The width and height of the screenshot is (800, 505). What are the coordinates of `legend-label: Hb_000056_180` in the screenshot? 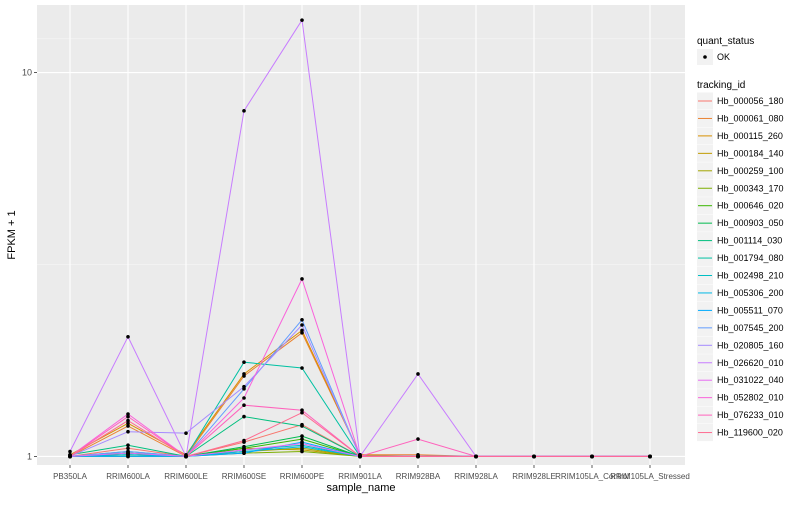 It's located at (750, 101).